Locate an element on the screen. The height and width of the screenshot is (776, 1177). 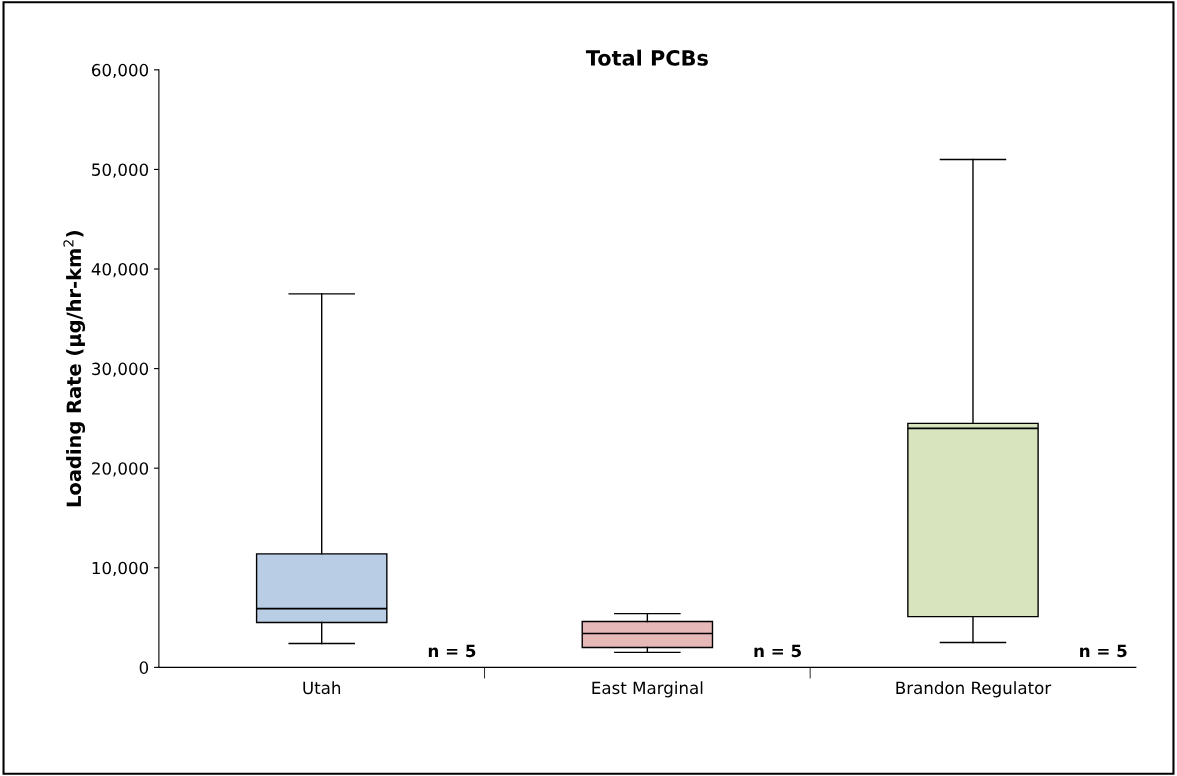
y-tick-label: 10,000 is located at coordinates (120, 569).